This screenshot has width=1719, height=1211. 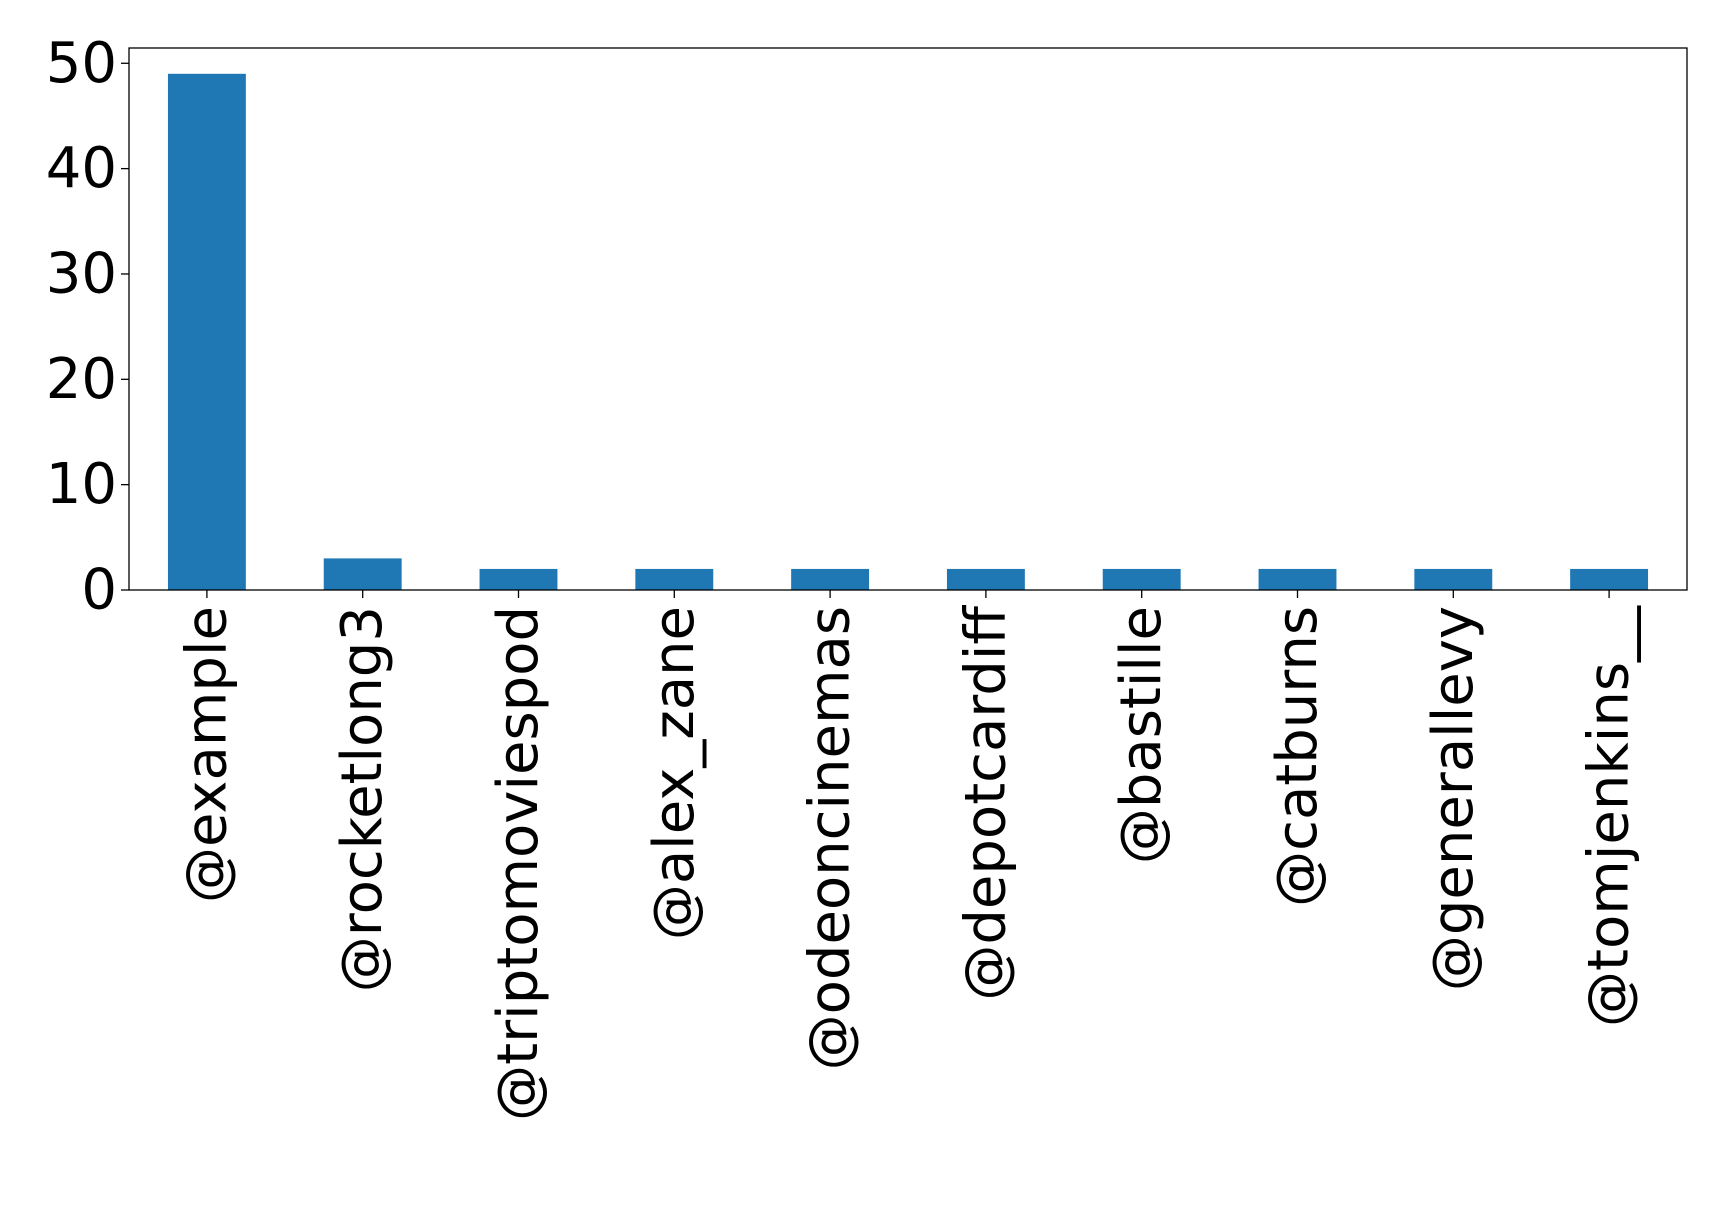 I want to click on y-axis: 0 10 20 30 40 50, so click(x=87, y=327).